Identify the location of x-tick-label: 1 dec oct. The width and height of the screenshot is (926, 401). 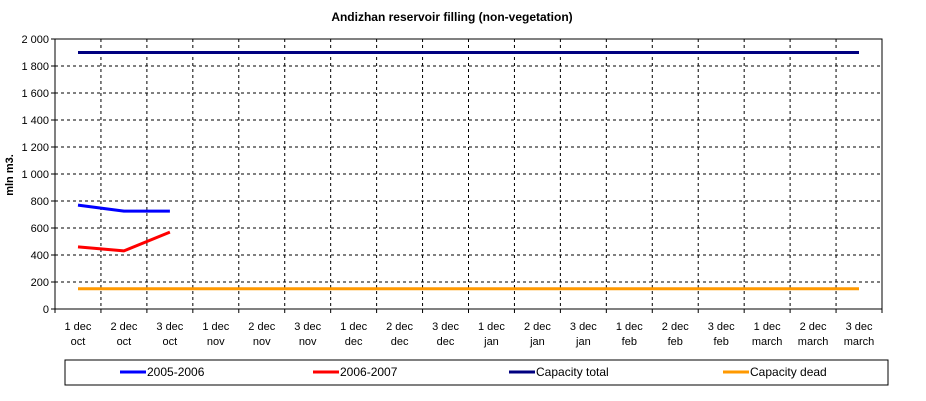
(78, 334).